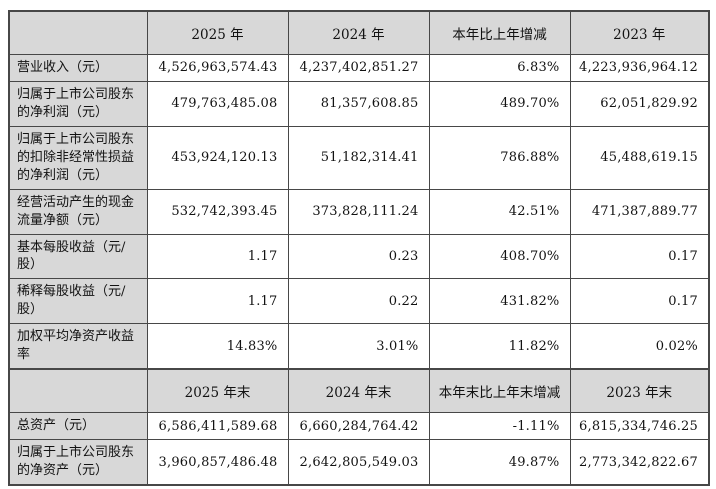 This screenshot has height=489, width=716. I want to click on cell-change: 6.83%, so click(499, 68).